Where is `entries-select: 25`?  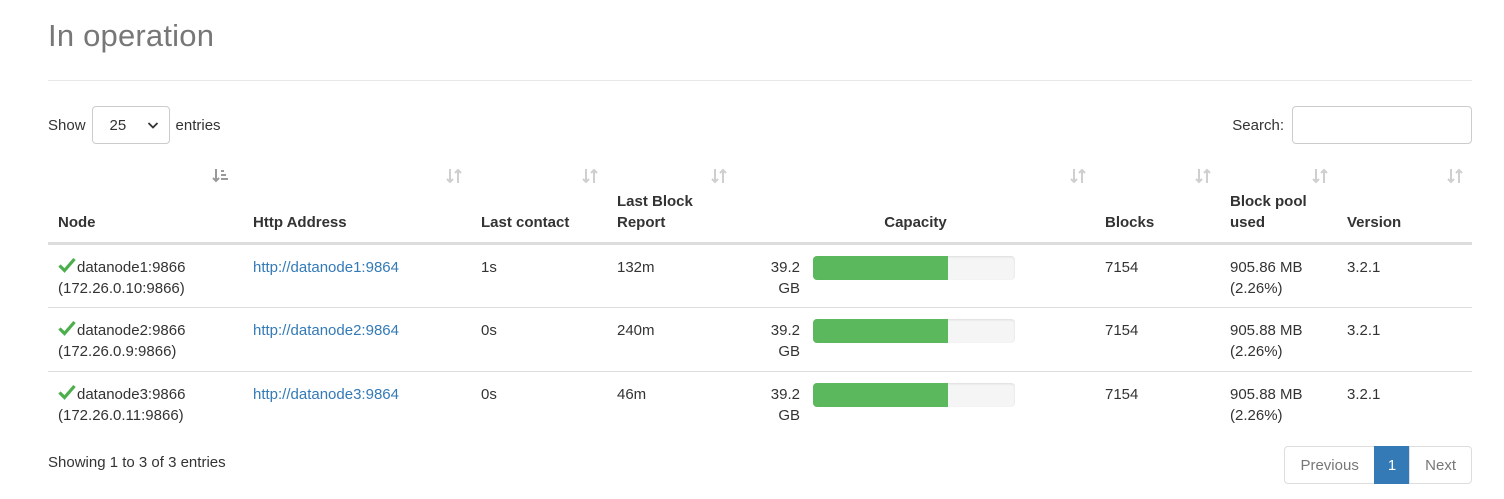
entries-select: 25 is located at coordinates (130, 125).